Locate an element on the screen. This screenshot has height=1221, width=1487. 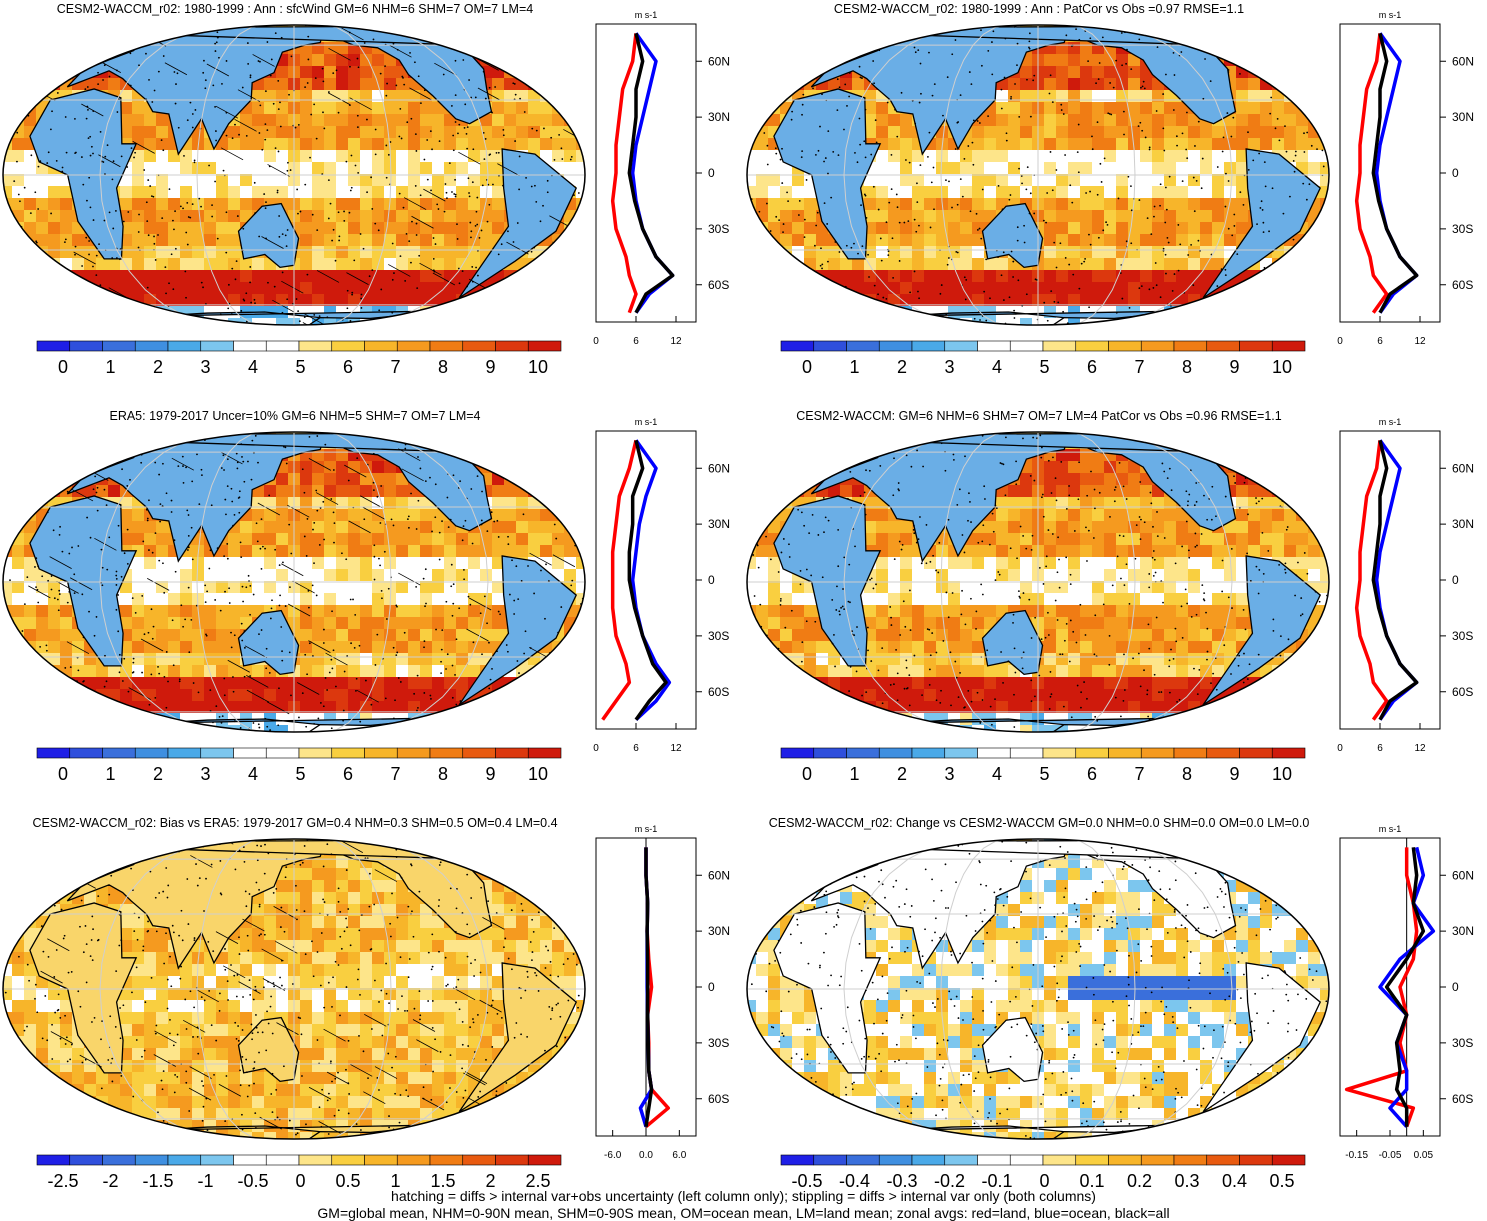
colorbar-label: 3 is located at coordinates (205, 367).